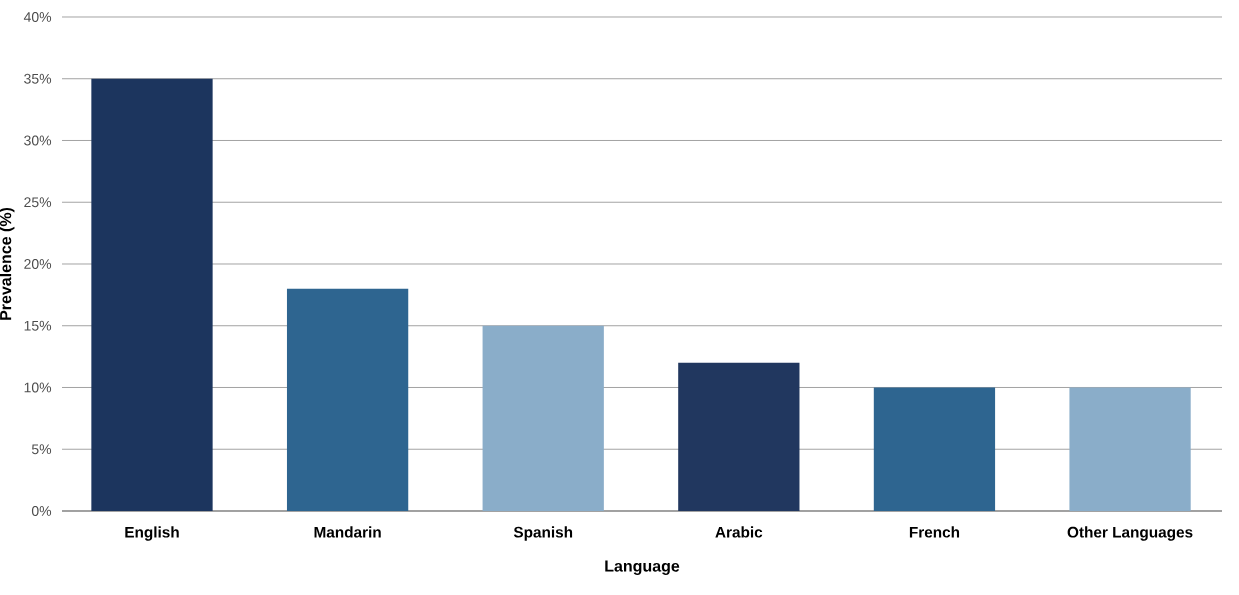  What do you see at coordinates (38, 140) in the screenshot?
I see `y-tick-label: 30%` at bounding box center [38, 140].